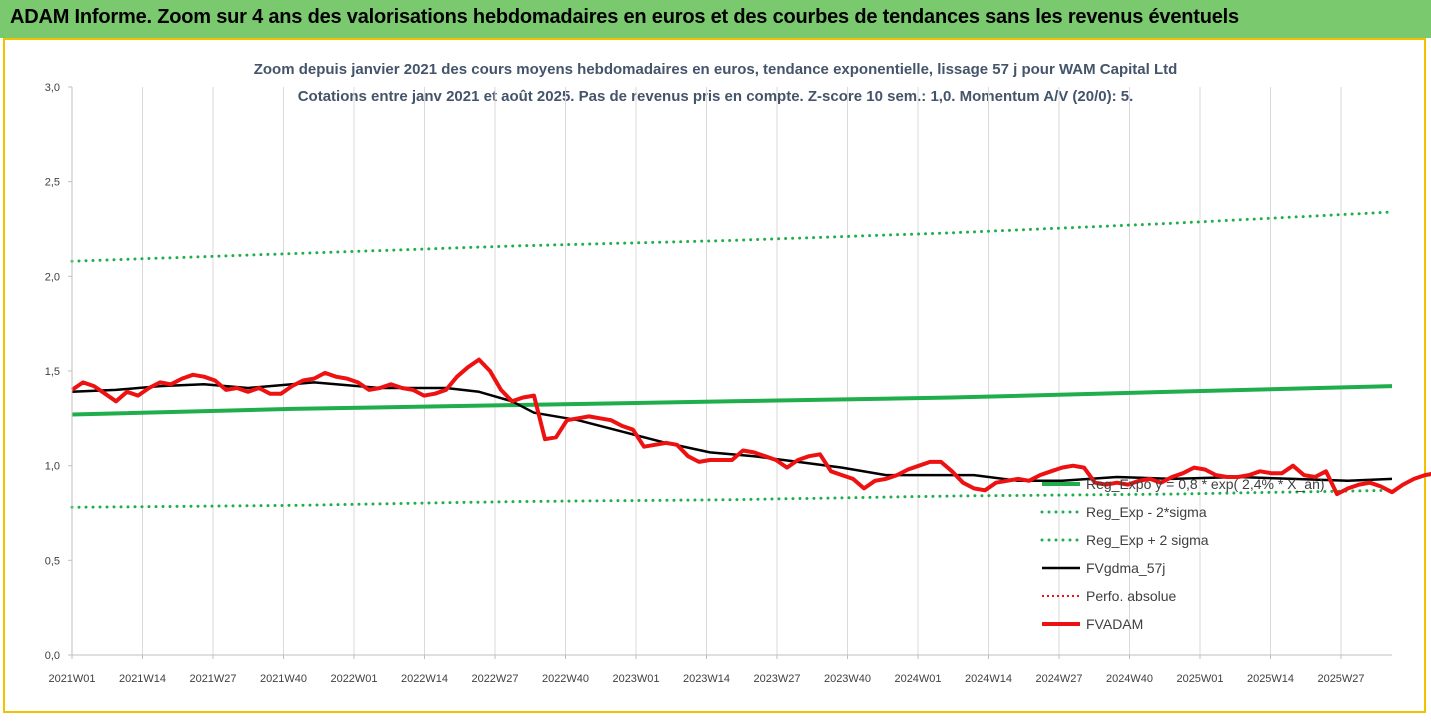 Image resolution: width=1431 pixels, height=721 pixels. What do you see at coordinates (565, 679) in the screenshot?
I see `x-tick-label: 2022W40` at bounding box center [565, 679].